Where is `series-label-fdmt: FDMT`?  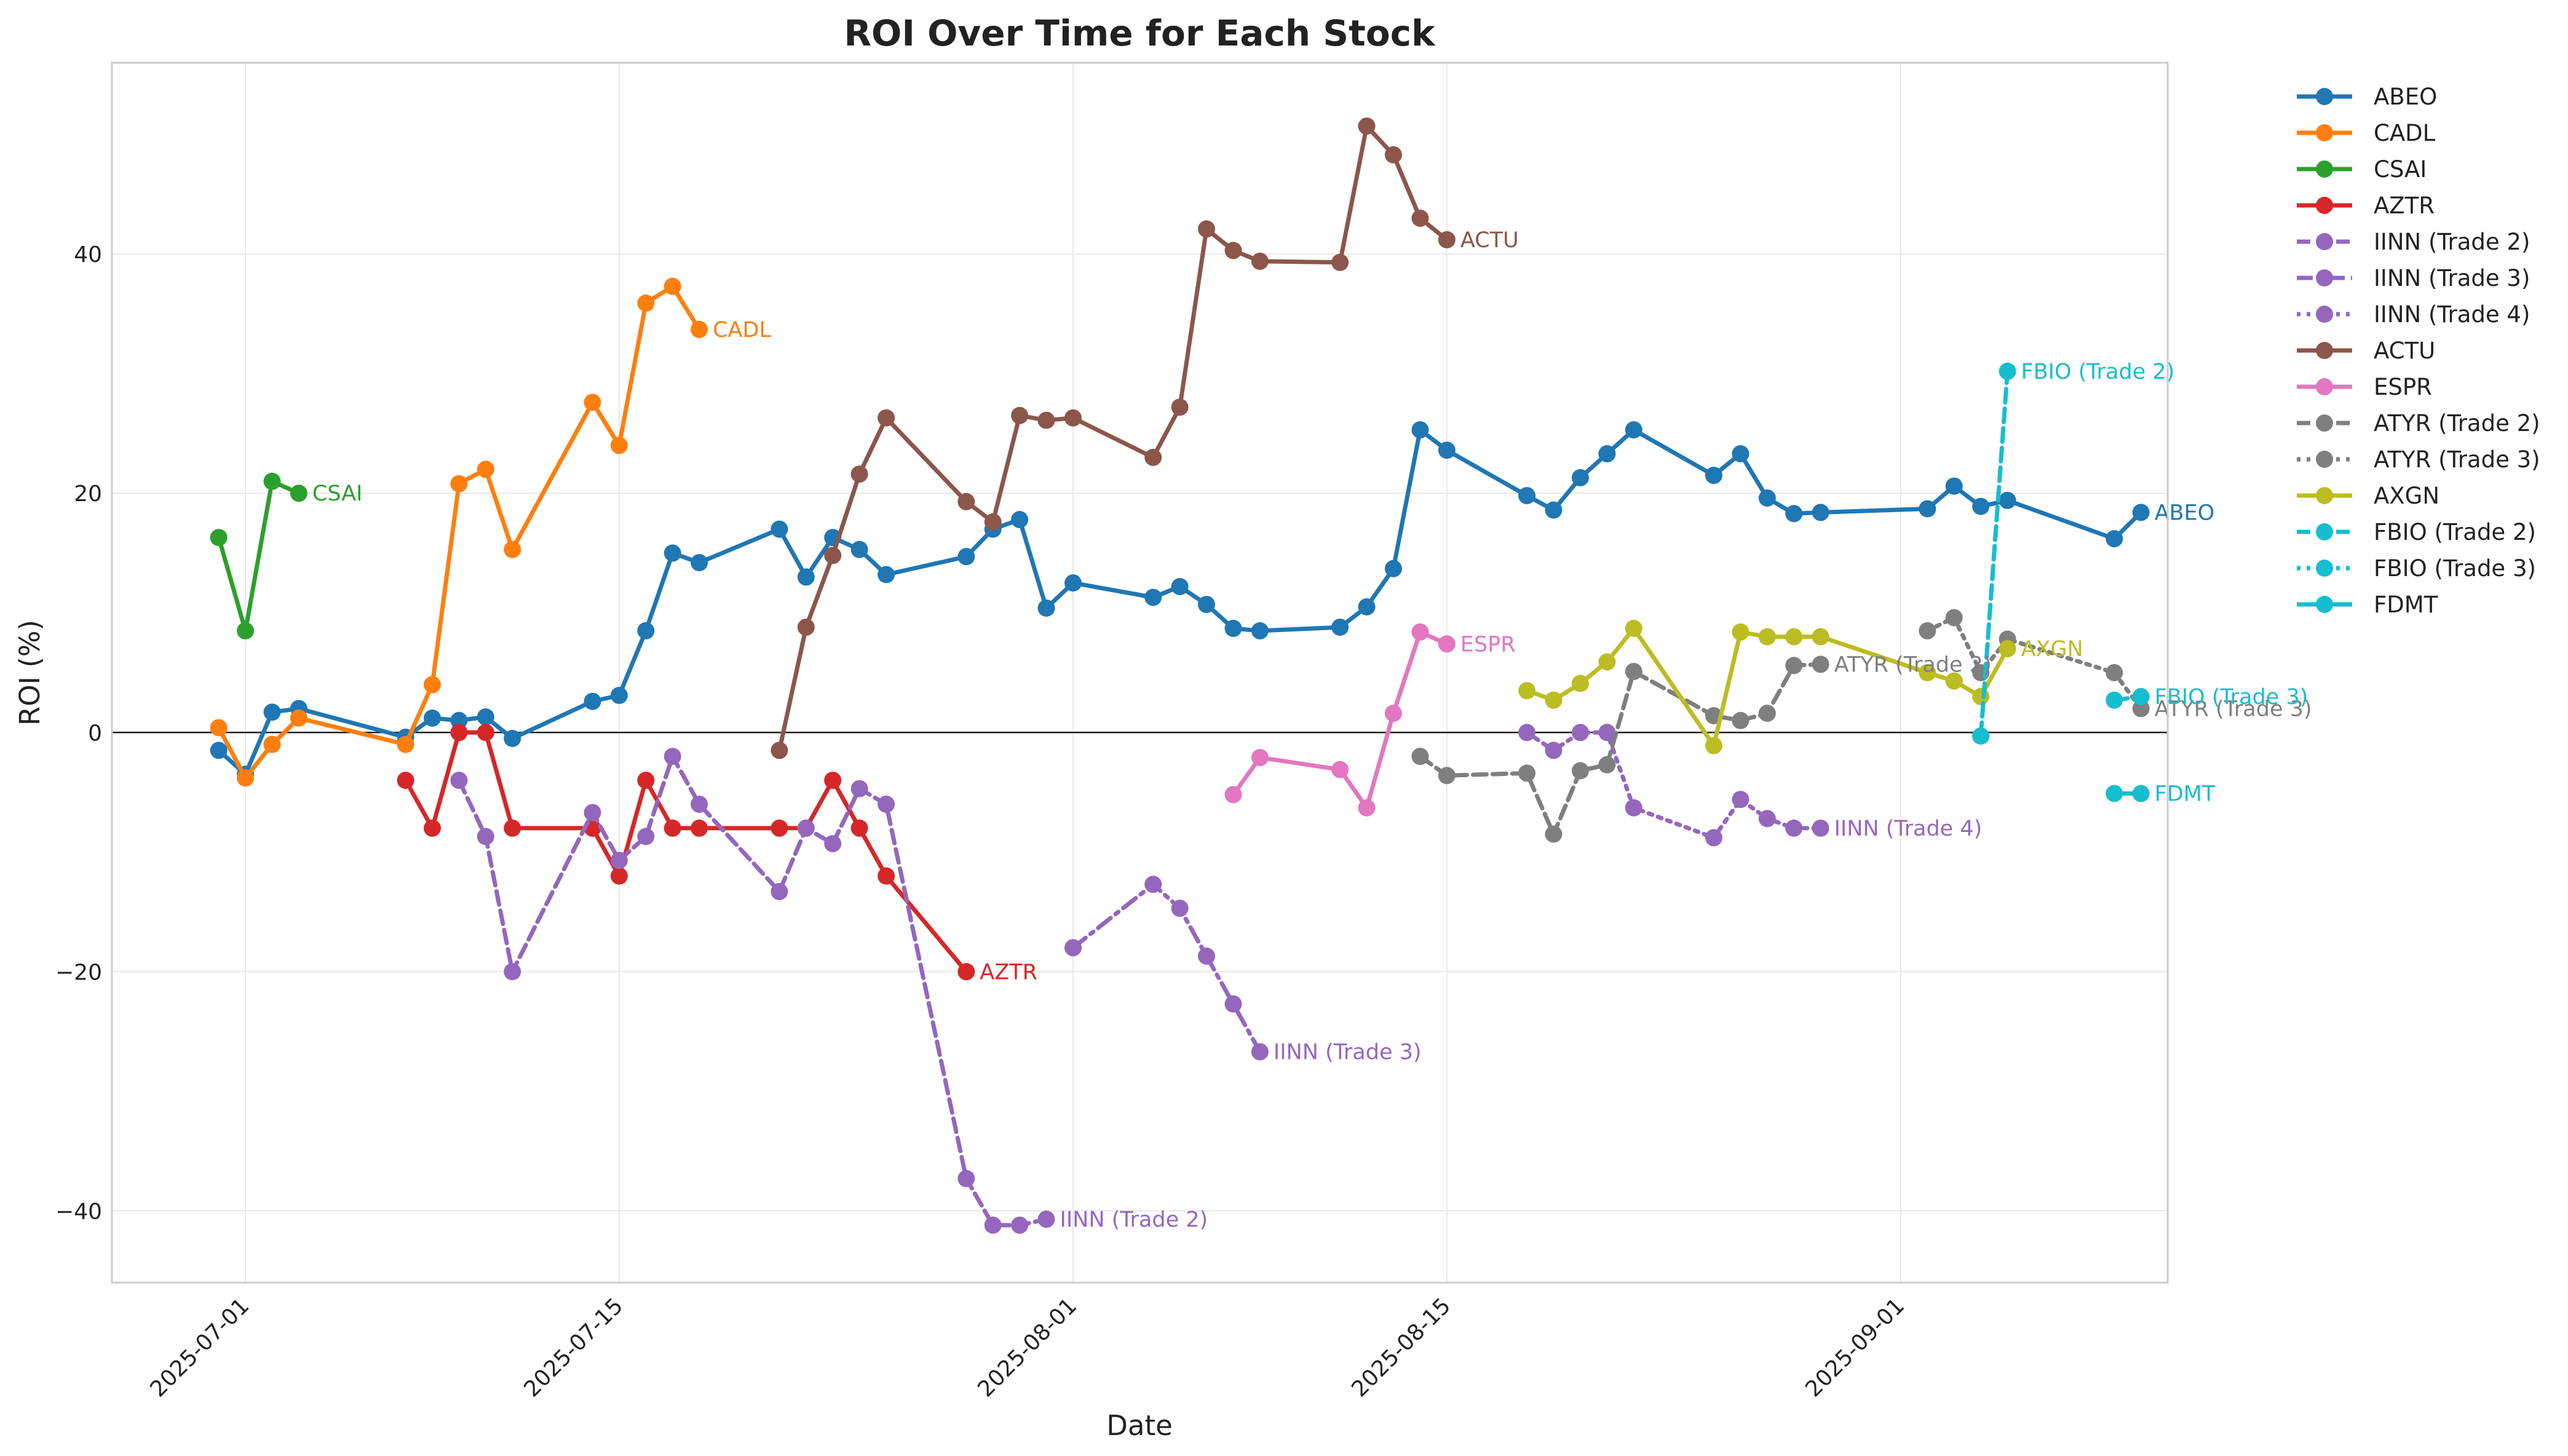 series-label-fdmt: FDMT is located at coordinates (2185, 795).